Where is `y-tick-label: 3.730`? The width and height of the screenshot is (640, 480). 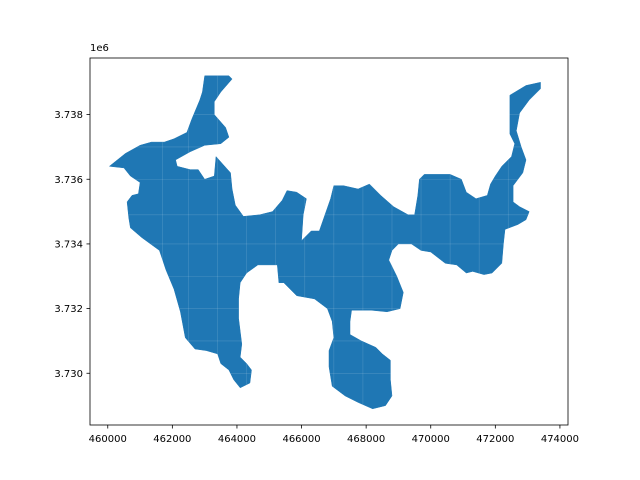 y-tick-label: 3.730 is located at coordinates (68, 374).